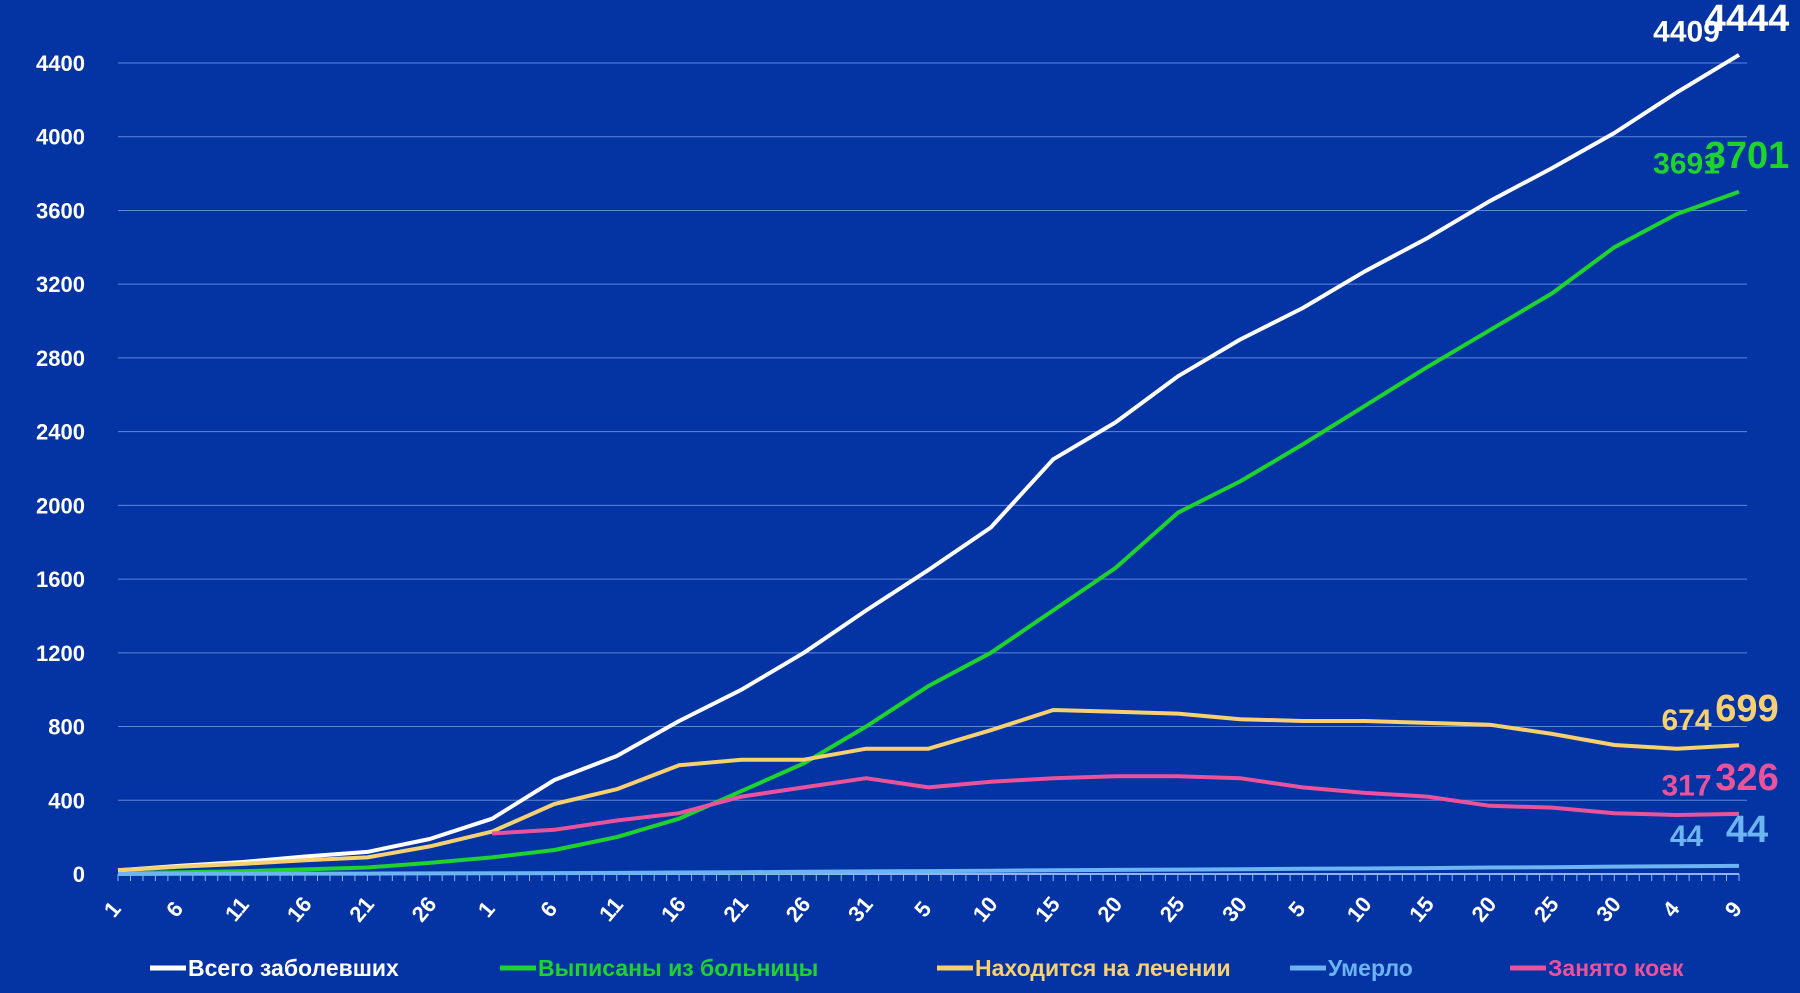 This screenshot has width=1800, height=993. I want to click on y-tick-label: 4000, so click(60, 137).